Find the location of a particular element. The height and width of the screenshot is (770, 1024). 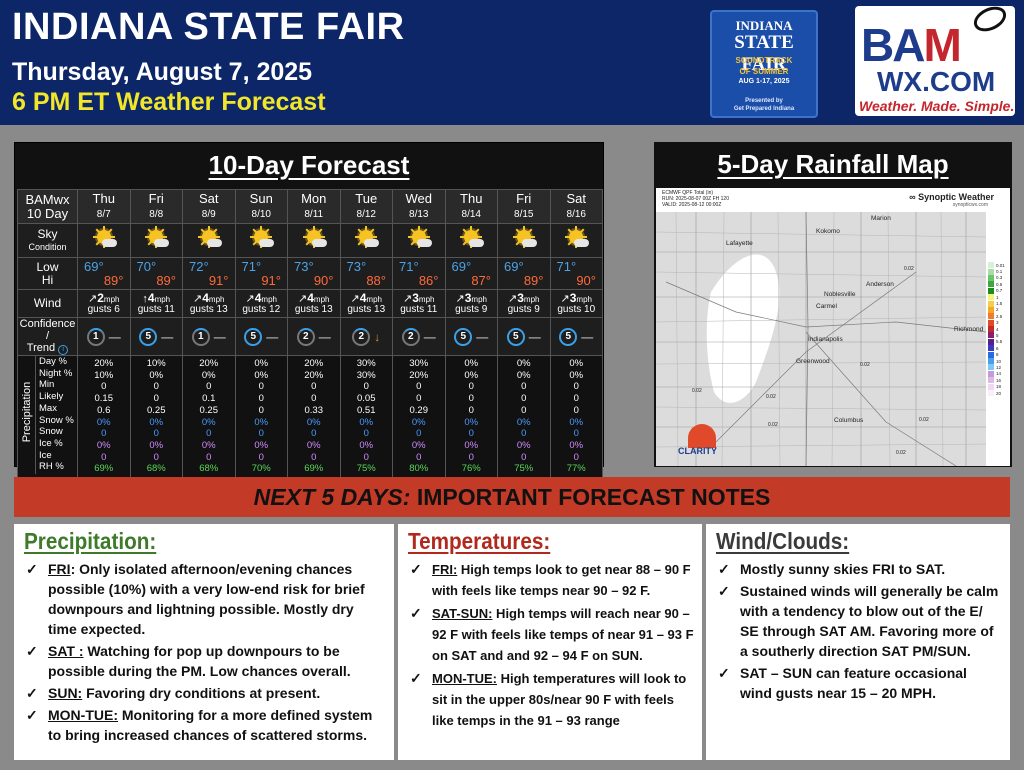

precip-value: 80% is located at coordinates (419, 469).